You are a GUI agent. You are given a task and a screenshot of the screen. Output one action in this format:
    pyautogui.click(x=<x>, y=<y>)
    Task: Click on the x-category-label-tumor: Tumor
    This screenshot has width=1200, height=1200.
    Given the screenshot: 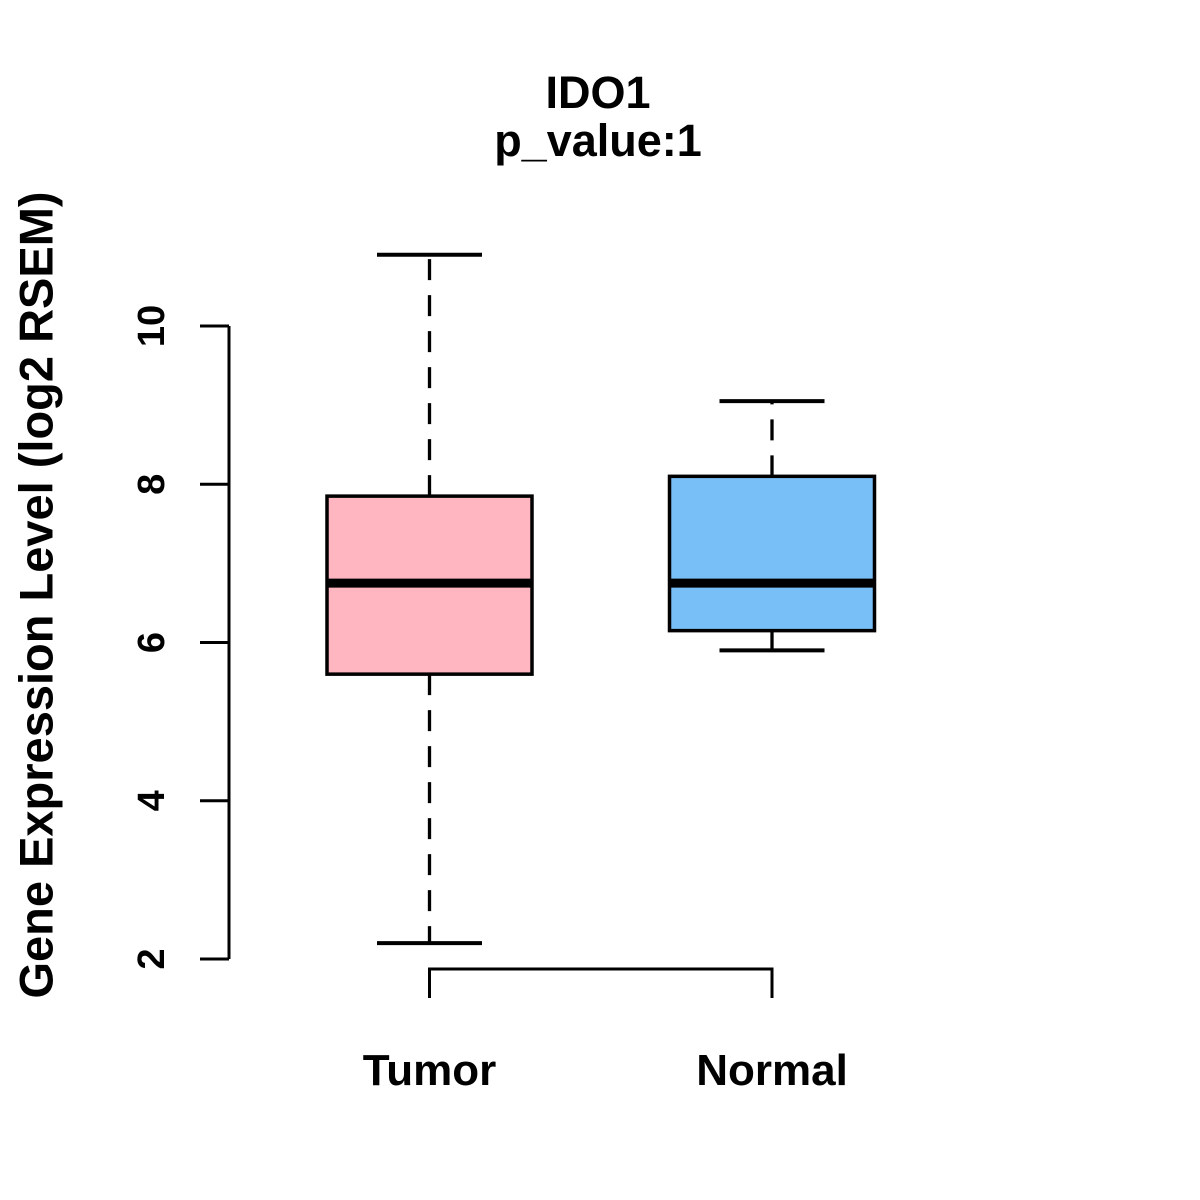 What is the action you would take?
    pyautogui.click(x=430, y=1070)
    